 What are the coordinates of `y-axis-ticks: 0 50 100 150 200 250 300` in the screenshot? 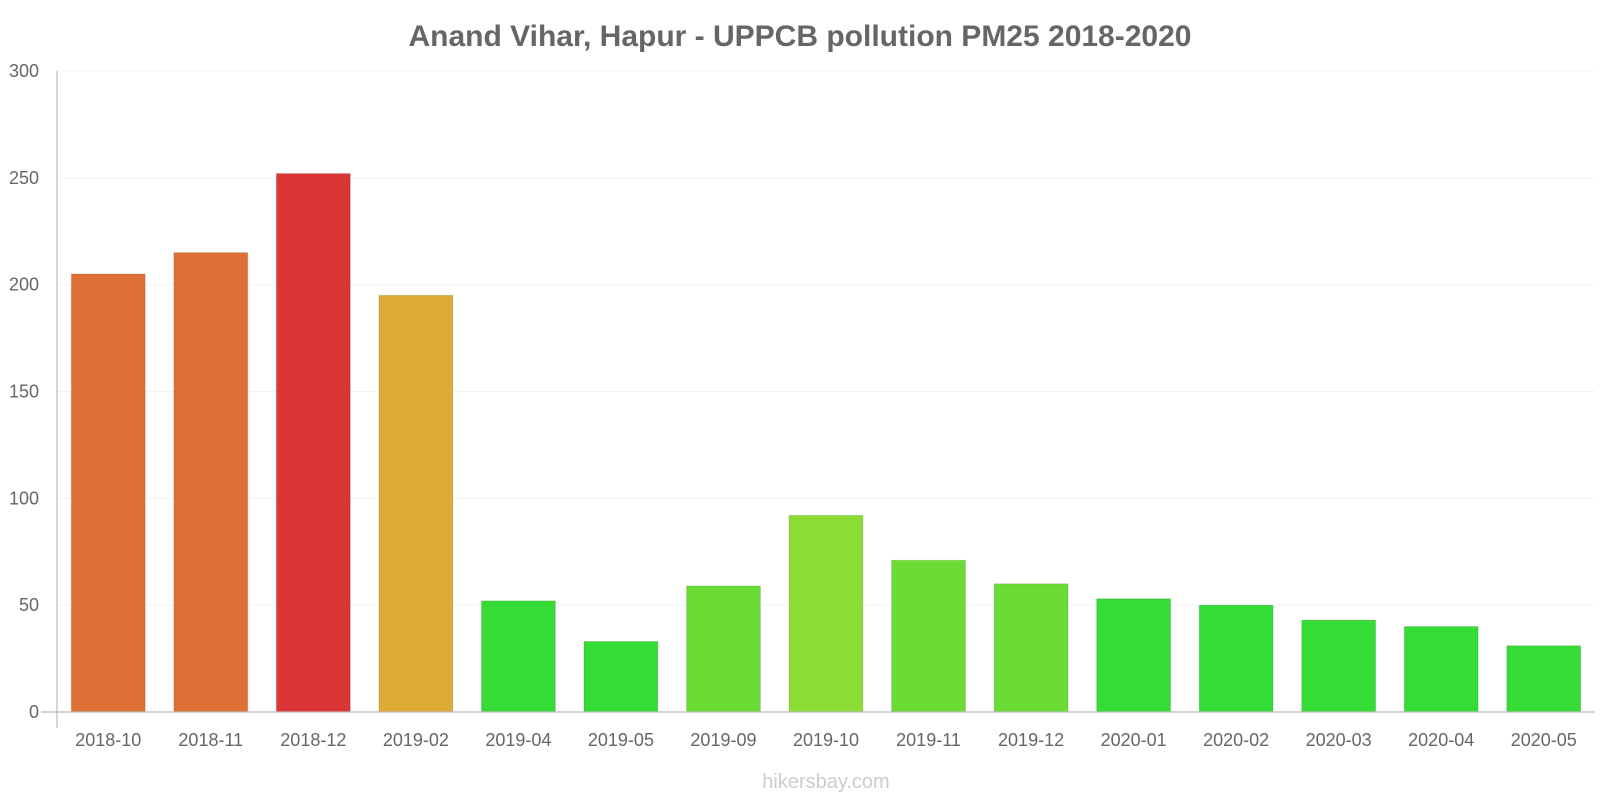 It's located at (24, 391).